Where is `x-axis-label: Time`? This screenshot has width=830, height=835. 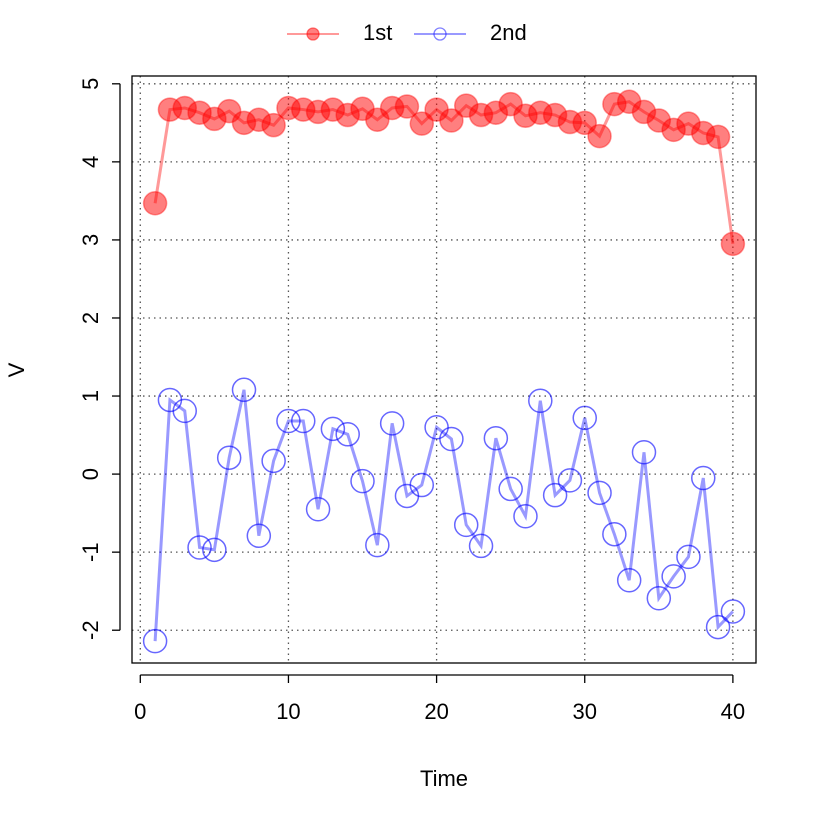 x-axis-label: Time is located at coordinates (444, 778).